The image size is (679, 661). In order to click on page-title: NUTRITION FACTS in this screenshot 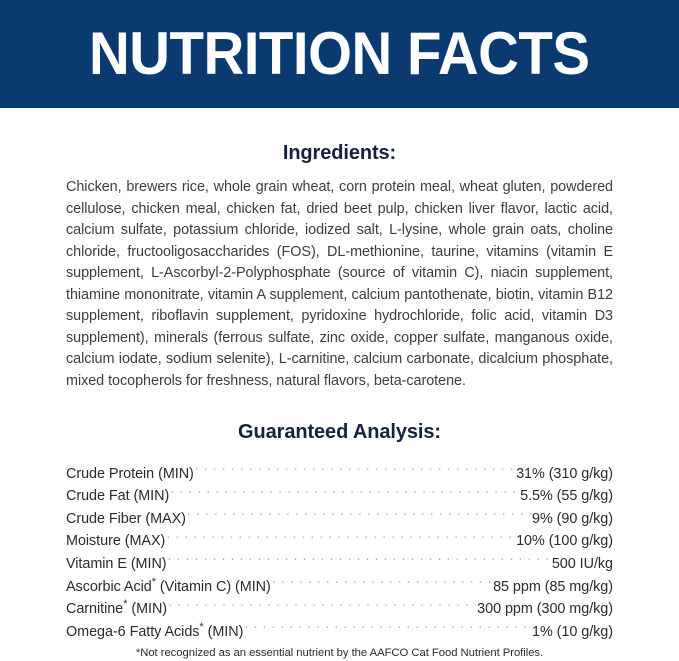, I will do `click(339, 53)`.